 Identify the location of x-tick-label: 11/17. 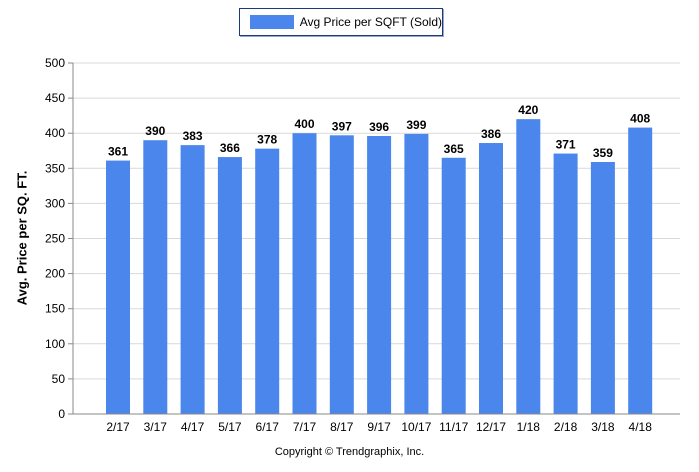
(453, 427).